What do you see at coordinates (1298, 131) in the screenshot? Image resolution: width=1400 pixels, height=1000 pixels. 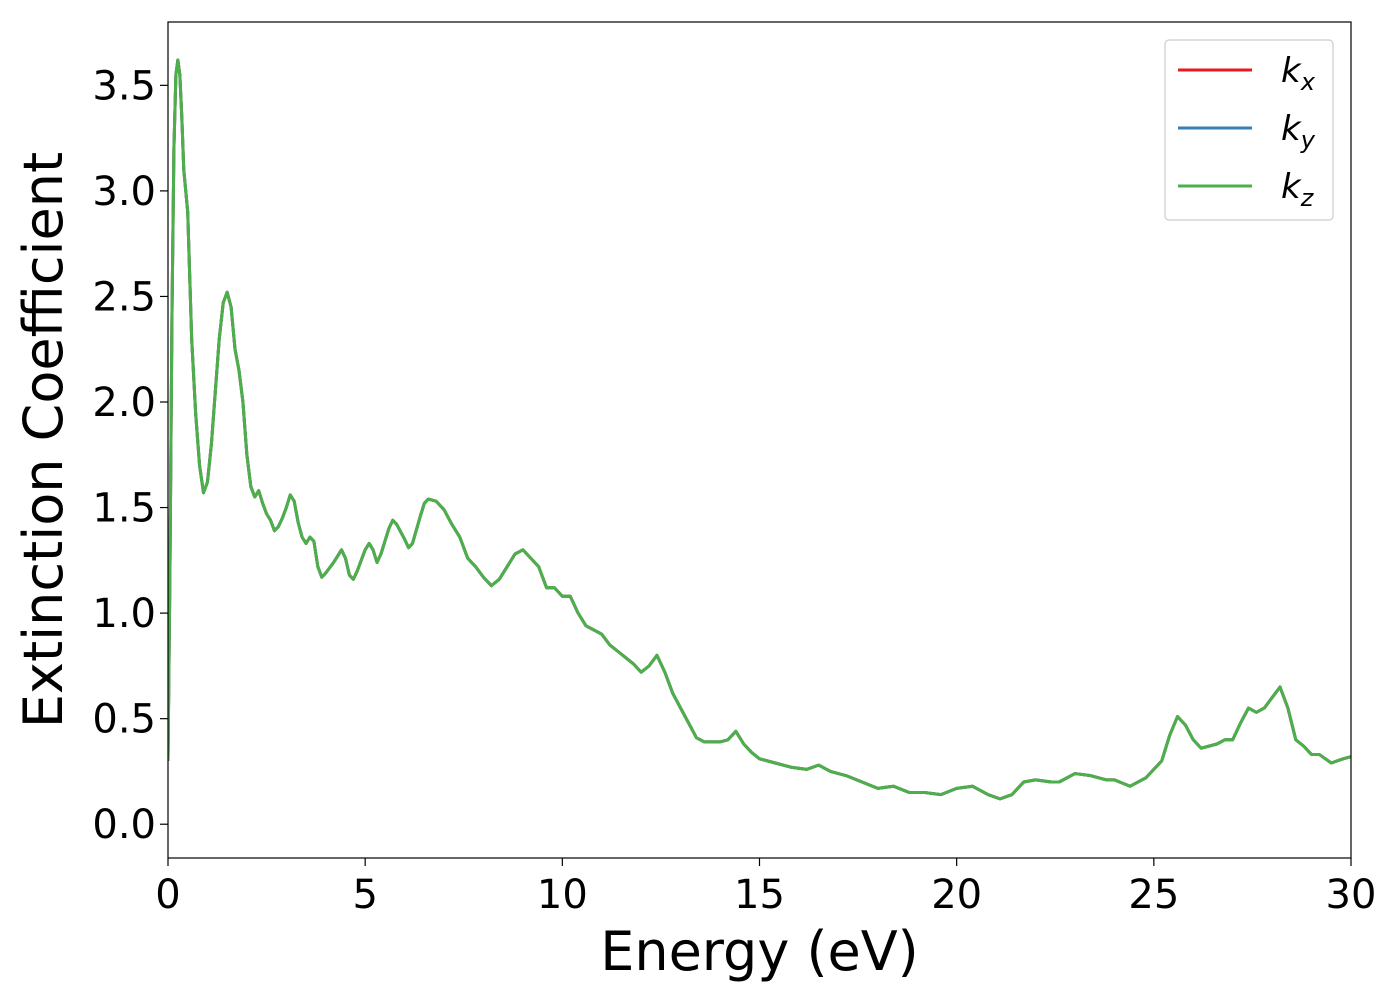 I see `legend-label: ky` at bounding box center [1298, 131].